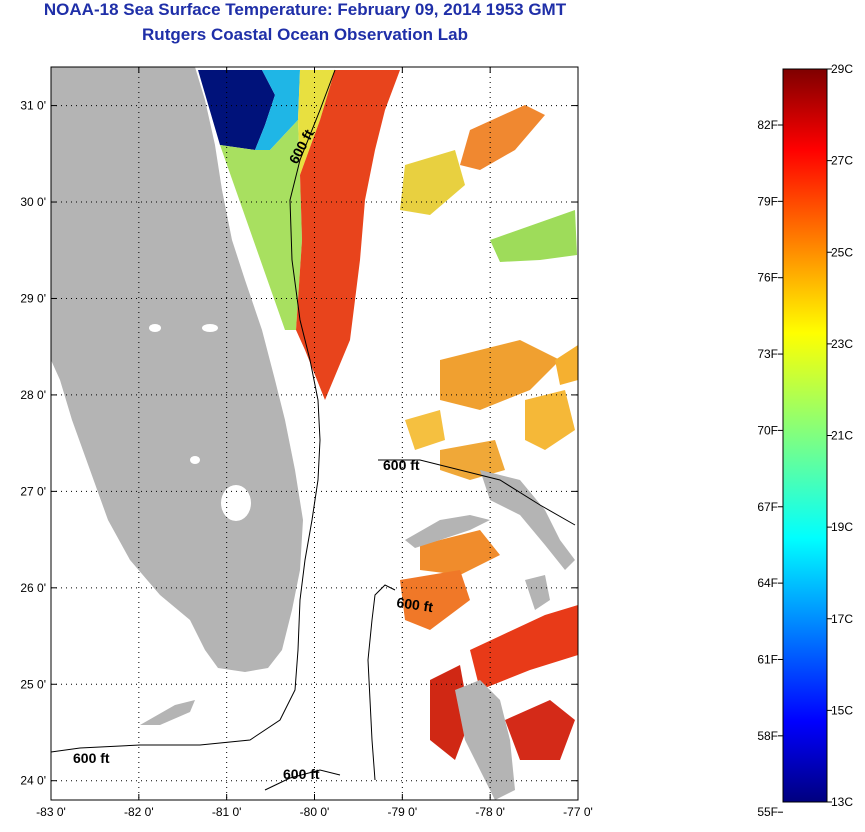 The image size is (865, 832). Describe the element at coordinates (767, 812) in the screenshot. I see `colorbar-fahrenheit-label: 55F` at that location.